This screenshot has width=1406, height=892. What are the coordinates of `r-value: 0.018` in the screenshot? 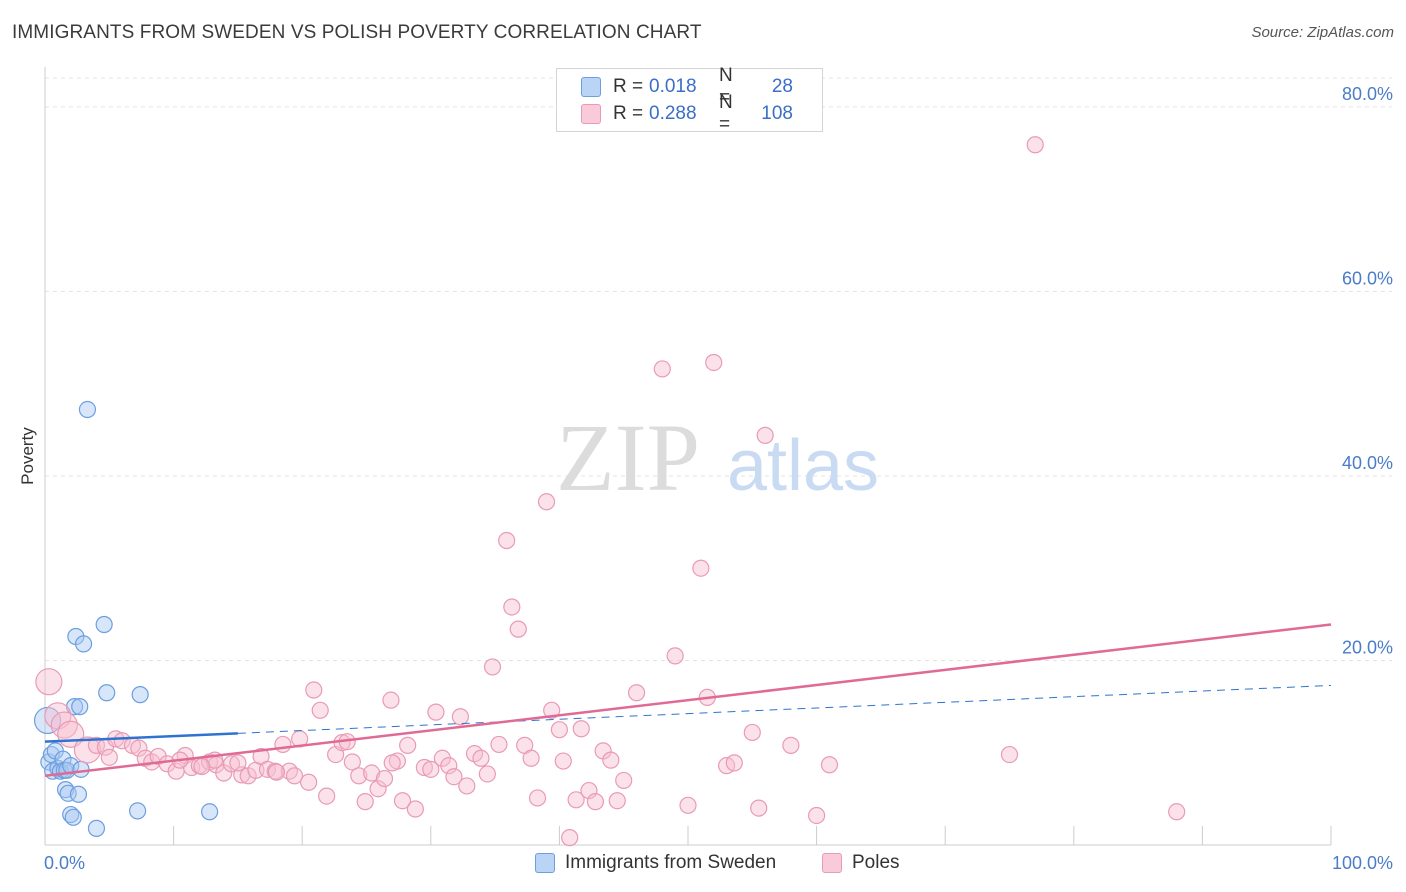 It's located at (673, 86).